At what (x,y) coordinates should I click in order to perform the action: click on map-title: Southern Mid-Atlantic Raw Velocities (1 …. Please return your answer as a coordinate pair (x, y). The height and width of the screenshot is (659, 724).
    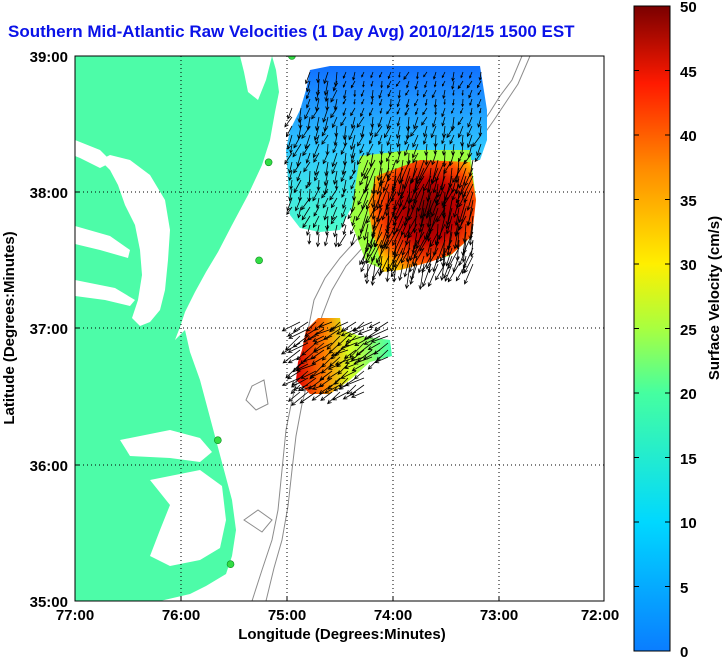
    Looking at the image, I should click on (291, 31).